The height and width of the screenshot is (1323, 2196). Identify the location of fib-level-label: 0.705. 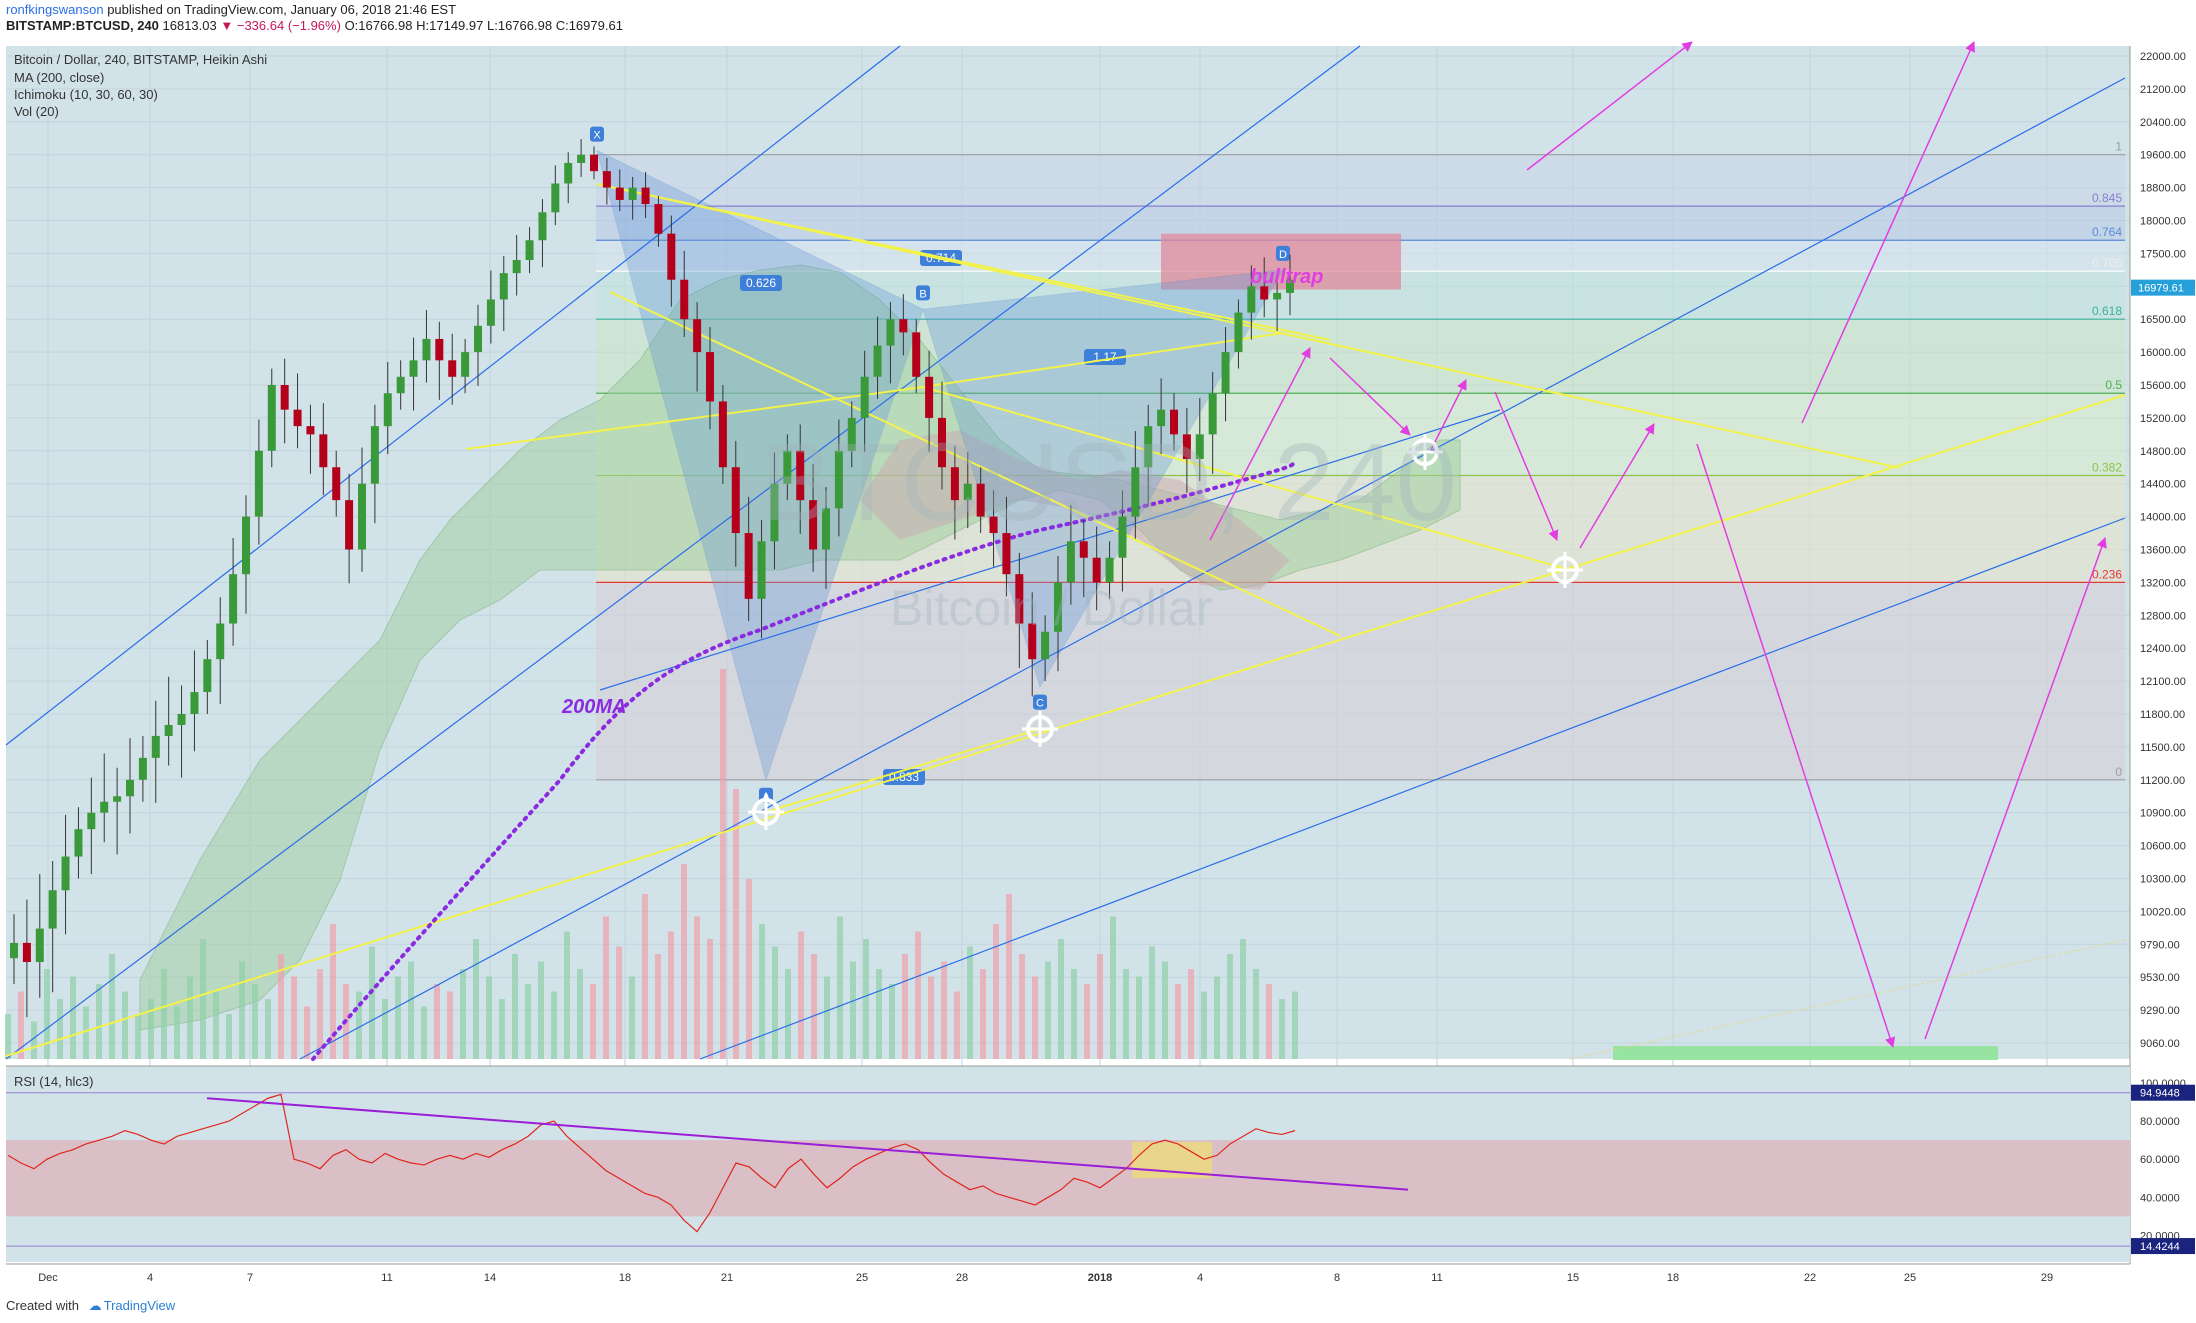
(2107, 263).